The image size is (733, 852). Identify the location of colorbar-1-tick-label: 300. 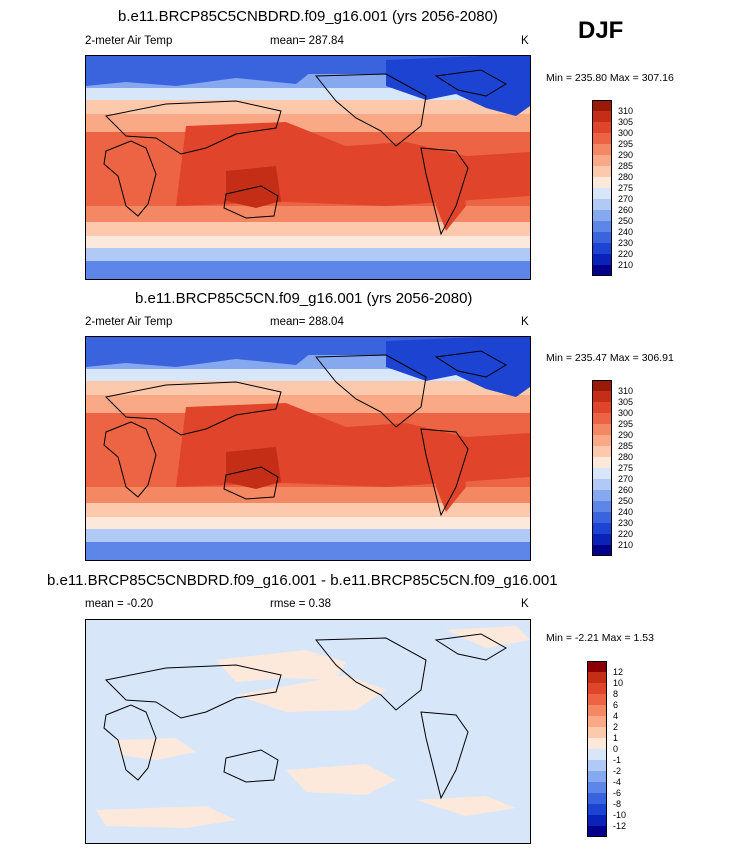
(626, 133).